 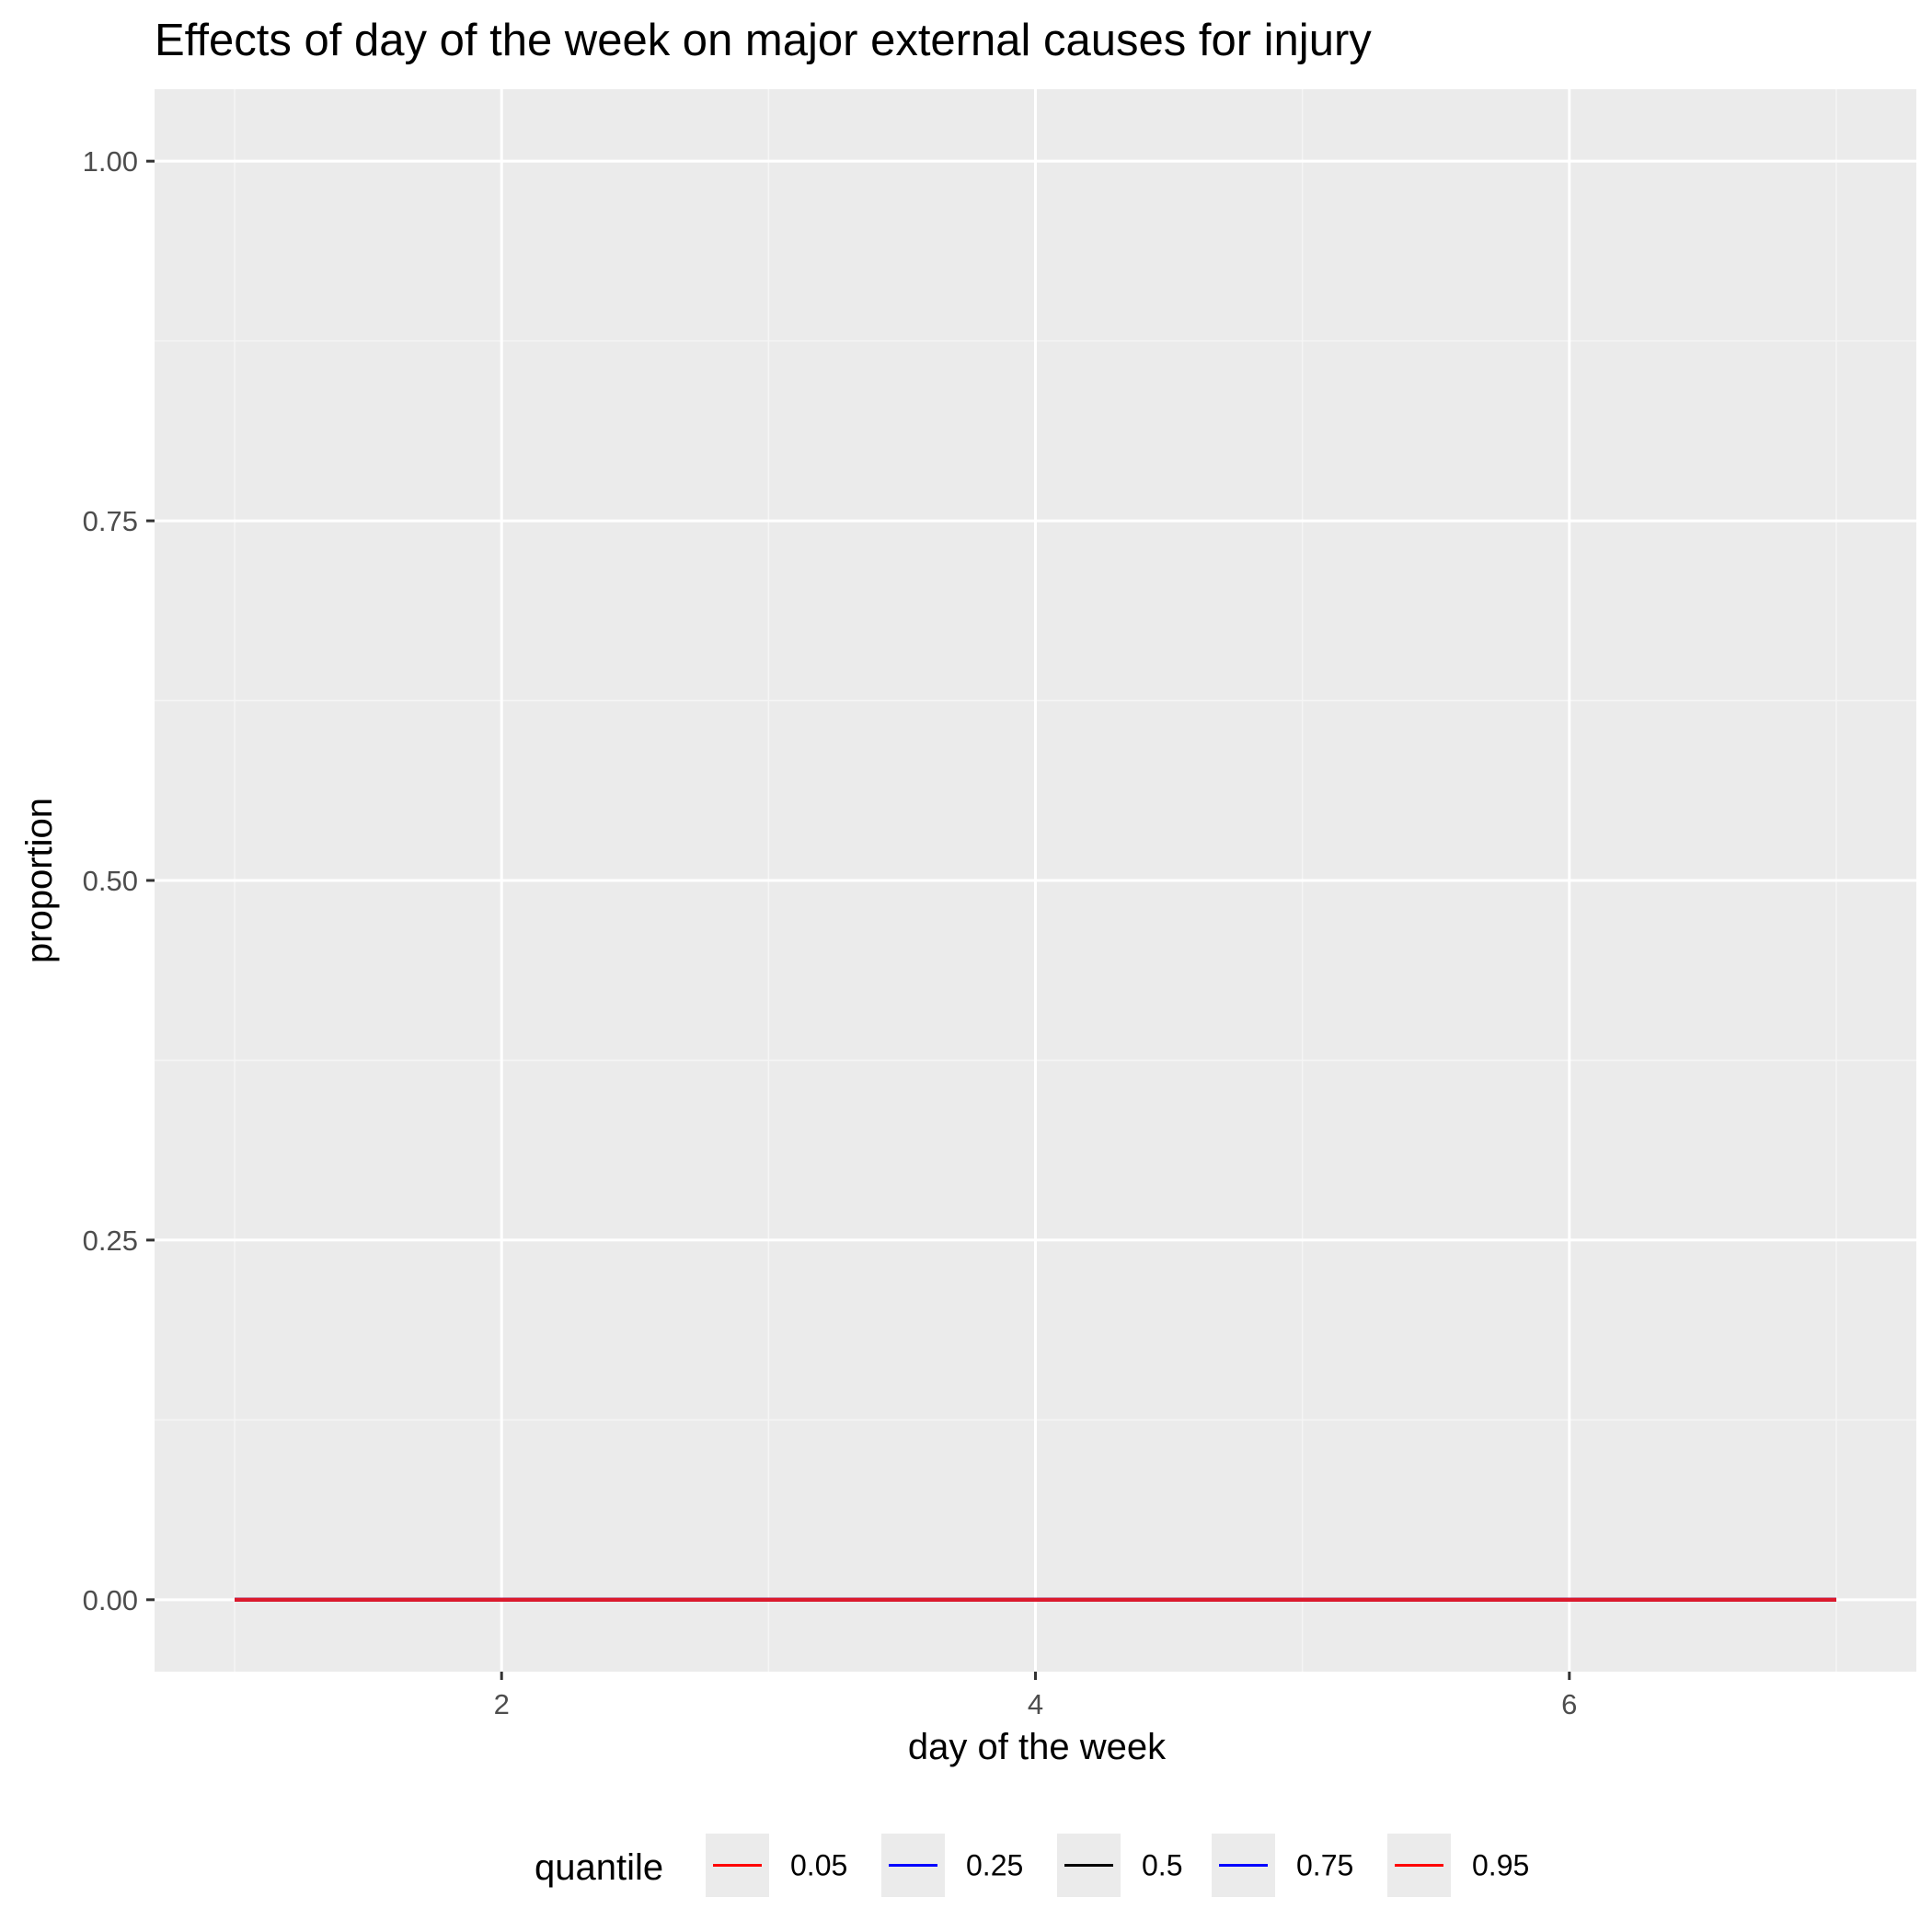 I want to click on legend-item-0.75: 0.75, so click(x=1282, y=1865).